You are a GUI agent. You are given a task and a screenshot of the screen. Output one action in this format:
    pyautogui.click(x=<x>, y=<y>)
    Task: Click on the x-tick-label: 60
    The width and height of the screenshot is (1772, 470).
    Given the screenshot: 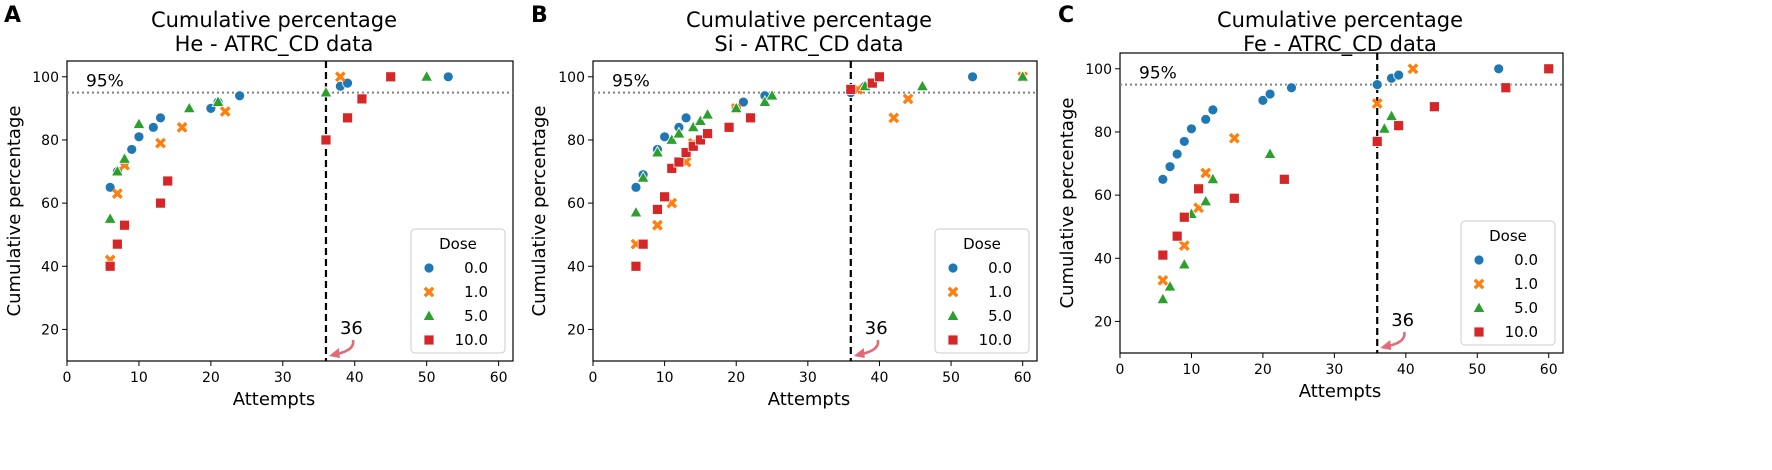 What is the action you would take?
    pyautogui.click(x=1023, y=378)
    